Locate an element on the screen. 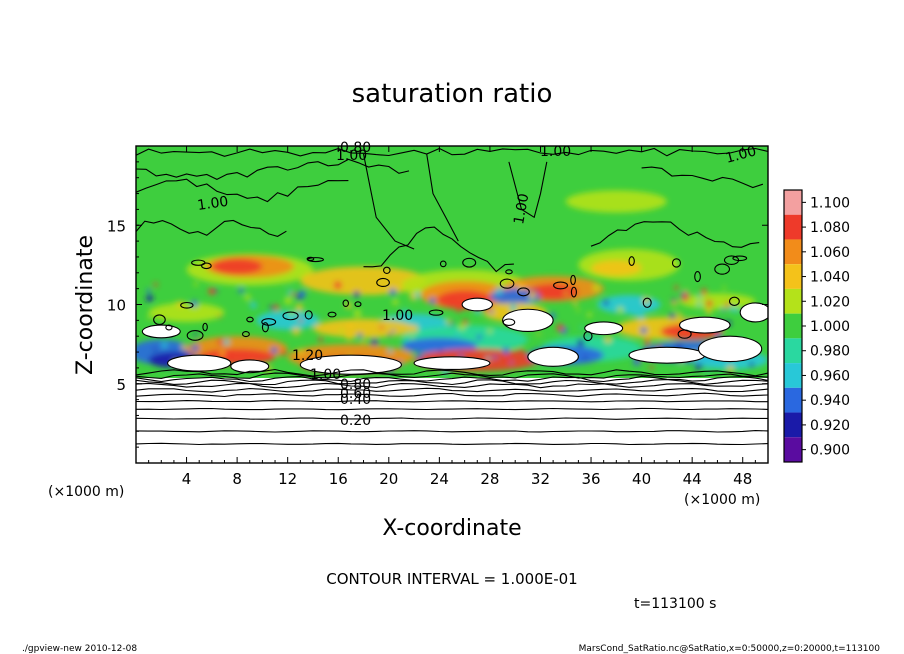 The image size is (904, 654). supersaturated-regions is located at coordinates (454, 336).